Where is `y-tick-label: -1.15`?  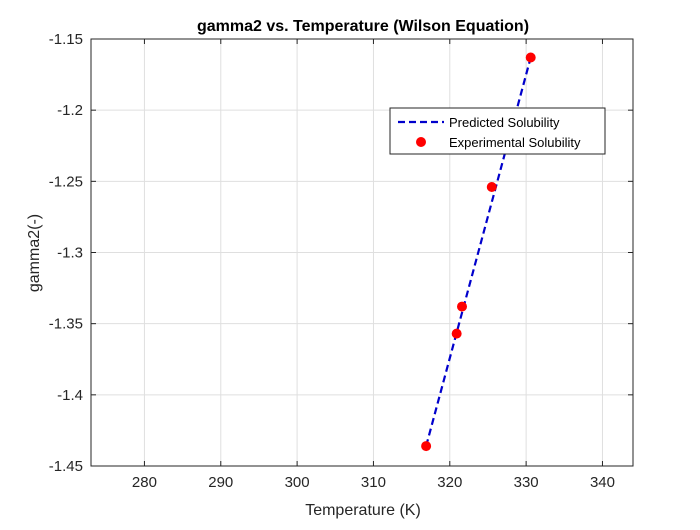 y-tick-label: -1.15 is located at coordinates (66, 39).